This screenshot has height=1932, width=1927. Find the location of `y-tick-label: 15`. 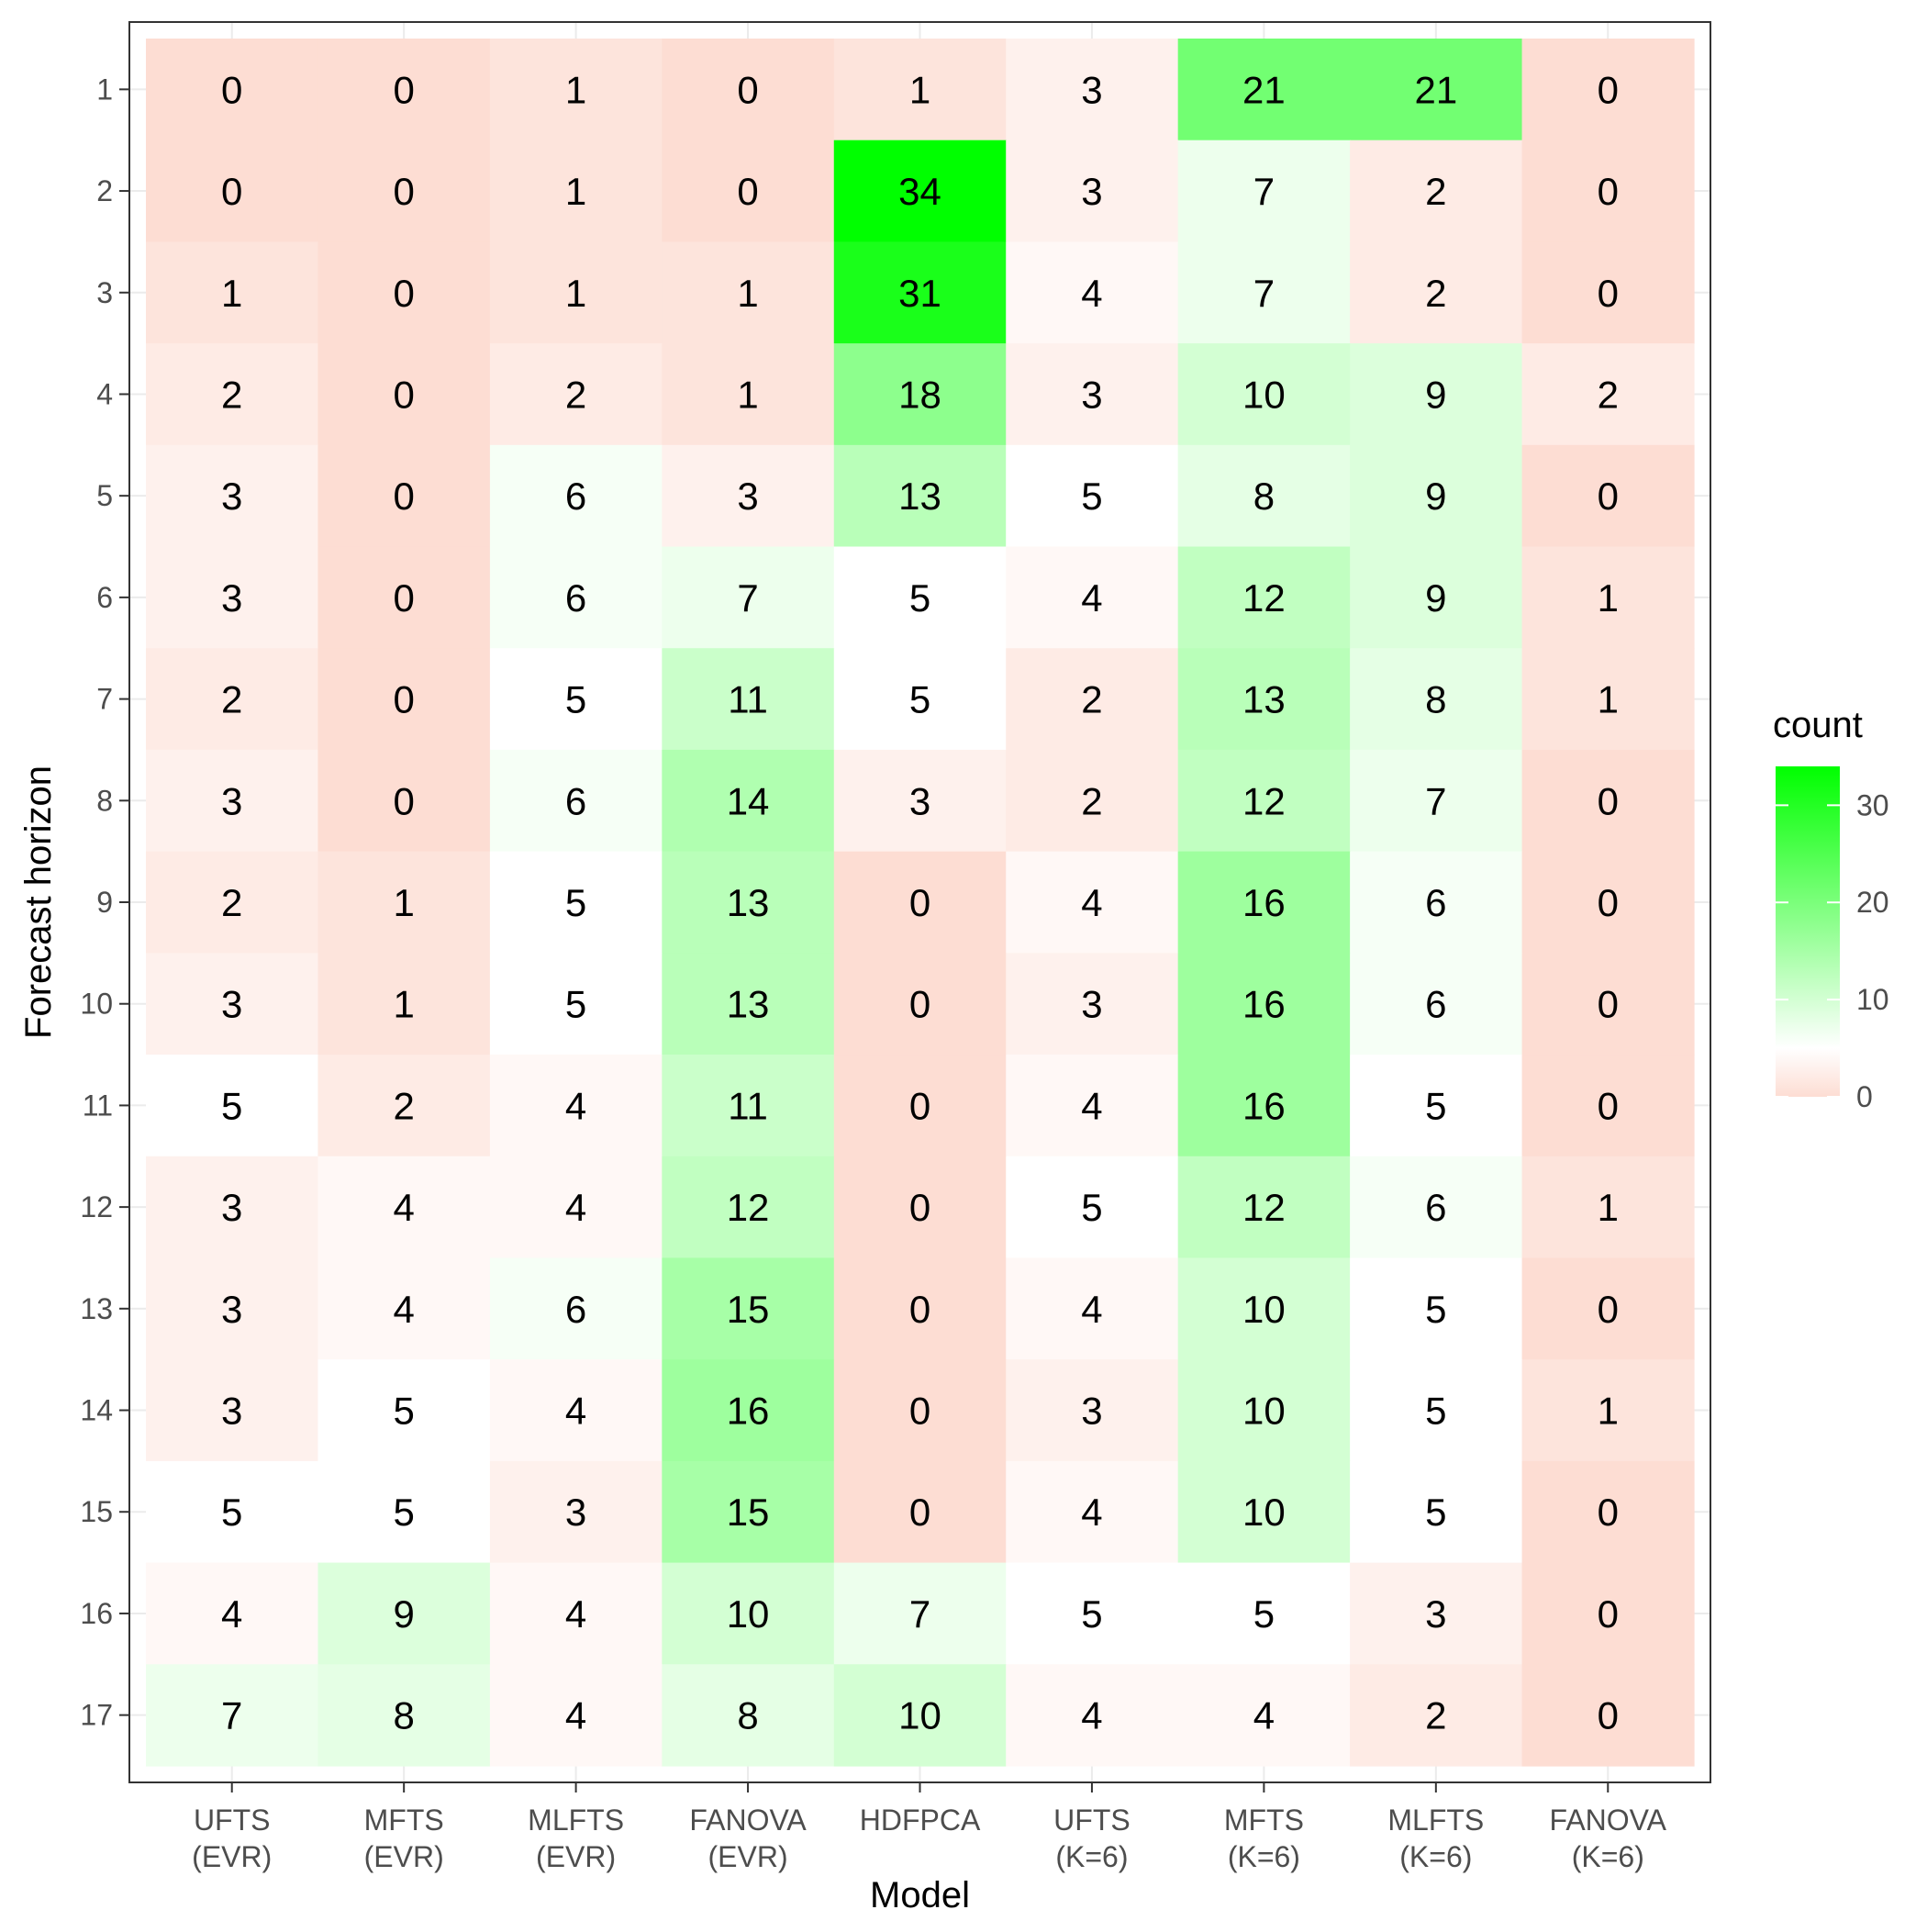

y-tick-label: 15 is located at coordinates (96, 1511).